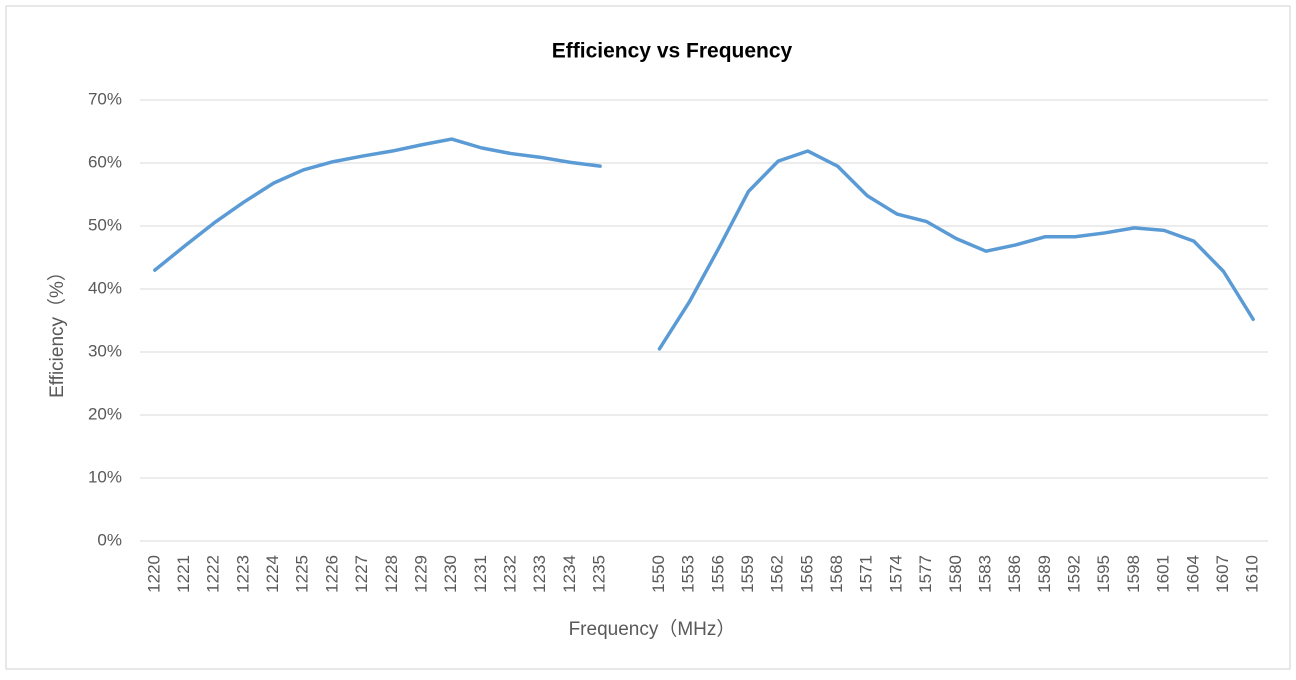 The width and height of the screenshot is (1296, 680). Describe the element at coordinates (109, 539) in the screenshot. I see `y-tick-label: 0%` at that location.